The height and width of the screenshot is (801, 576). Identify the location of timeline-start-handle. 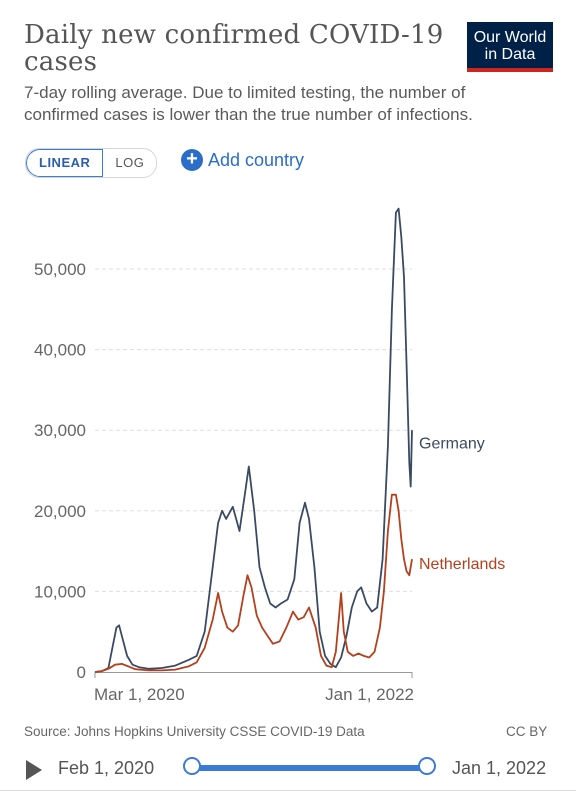
(192, 766).